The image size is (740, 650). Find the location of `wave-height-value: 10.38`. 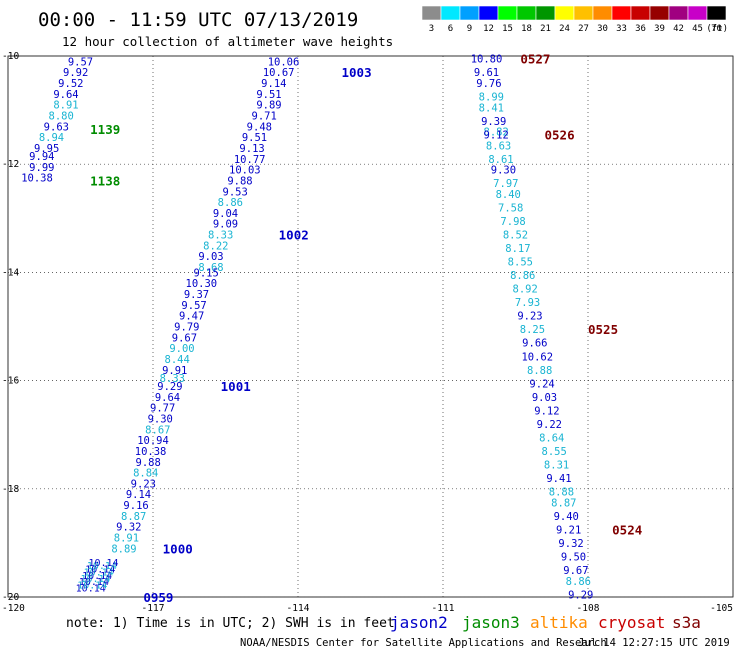

wave-height-value: 10.38 is located at coordinates (151, 452).